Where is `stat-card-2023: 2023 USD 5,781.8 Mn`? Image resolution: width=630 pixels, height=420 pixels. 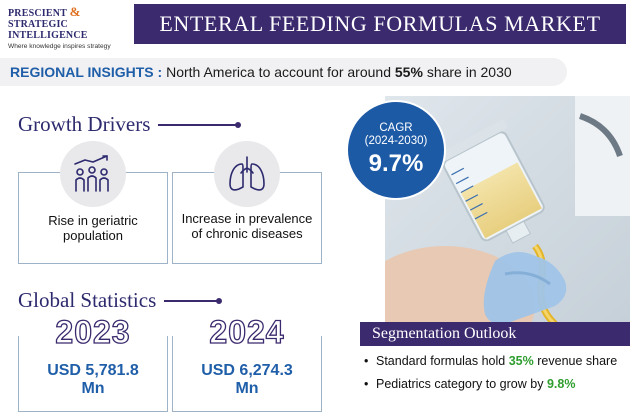
stat-card-2023: 2023 USD 5,781.8 Mn is located at coordinates (93, 362).